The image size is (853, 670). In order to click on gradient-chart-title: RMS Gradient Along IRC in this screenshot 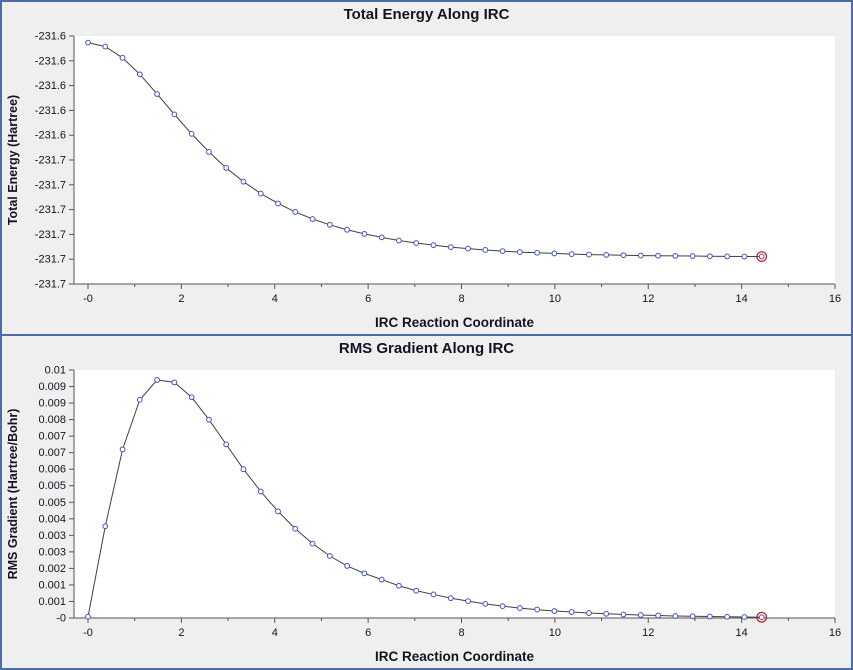, I will do `click(426, 348)`.